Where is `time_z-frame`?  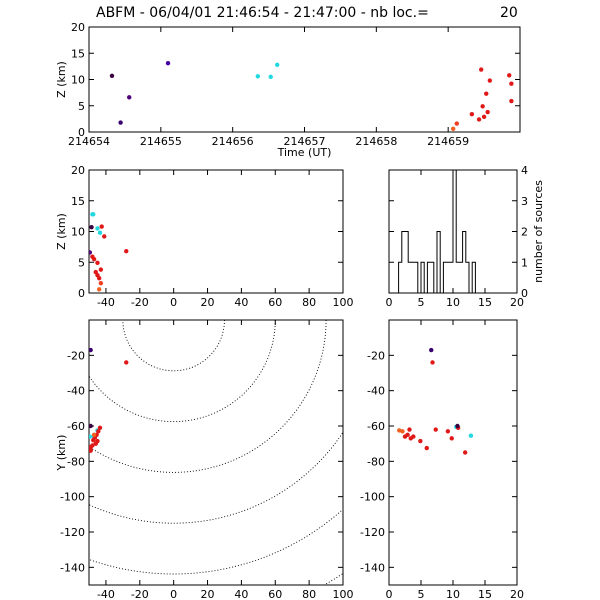
time_z-frame is located at coordinates (304, 79).